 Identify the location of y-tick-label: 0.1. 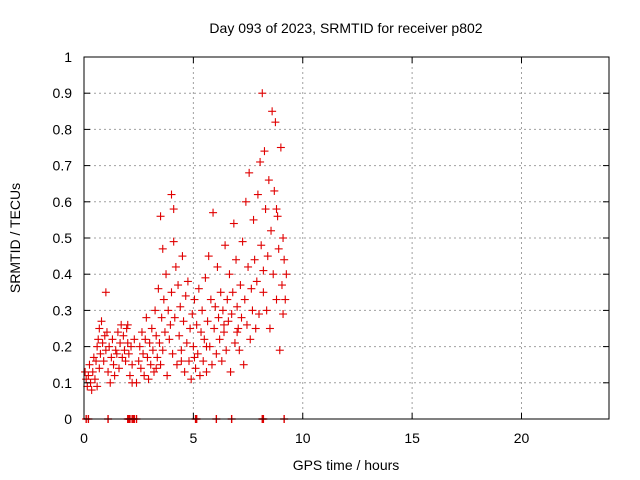
(63, 383).